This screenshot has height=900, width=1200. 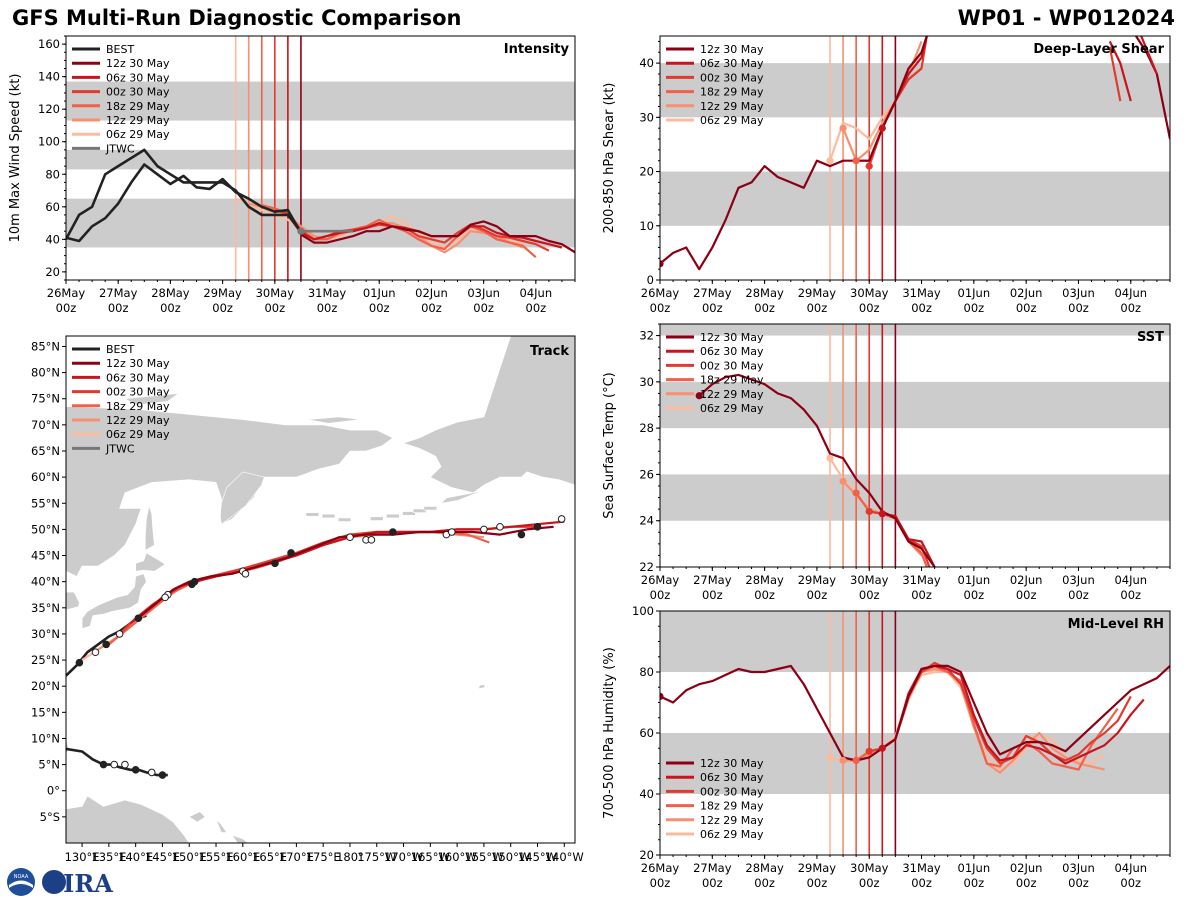 What do you see at coordinates (732, 791) in the screenshot?
I see `legend-label: 00z 30 May` at bounding box center [732, 791].